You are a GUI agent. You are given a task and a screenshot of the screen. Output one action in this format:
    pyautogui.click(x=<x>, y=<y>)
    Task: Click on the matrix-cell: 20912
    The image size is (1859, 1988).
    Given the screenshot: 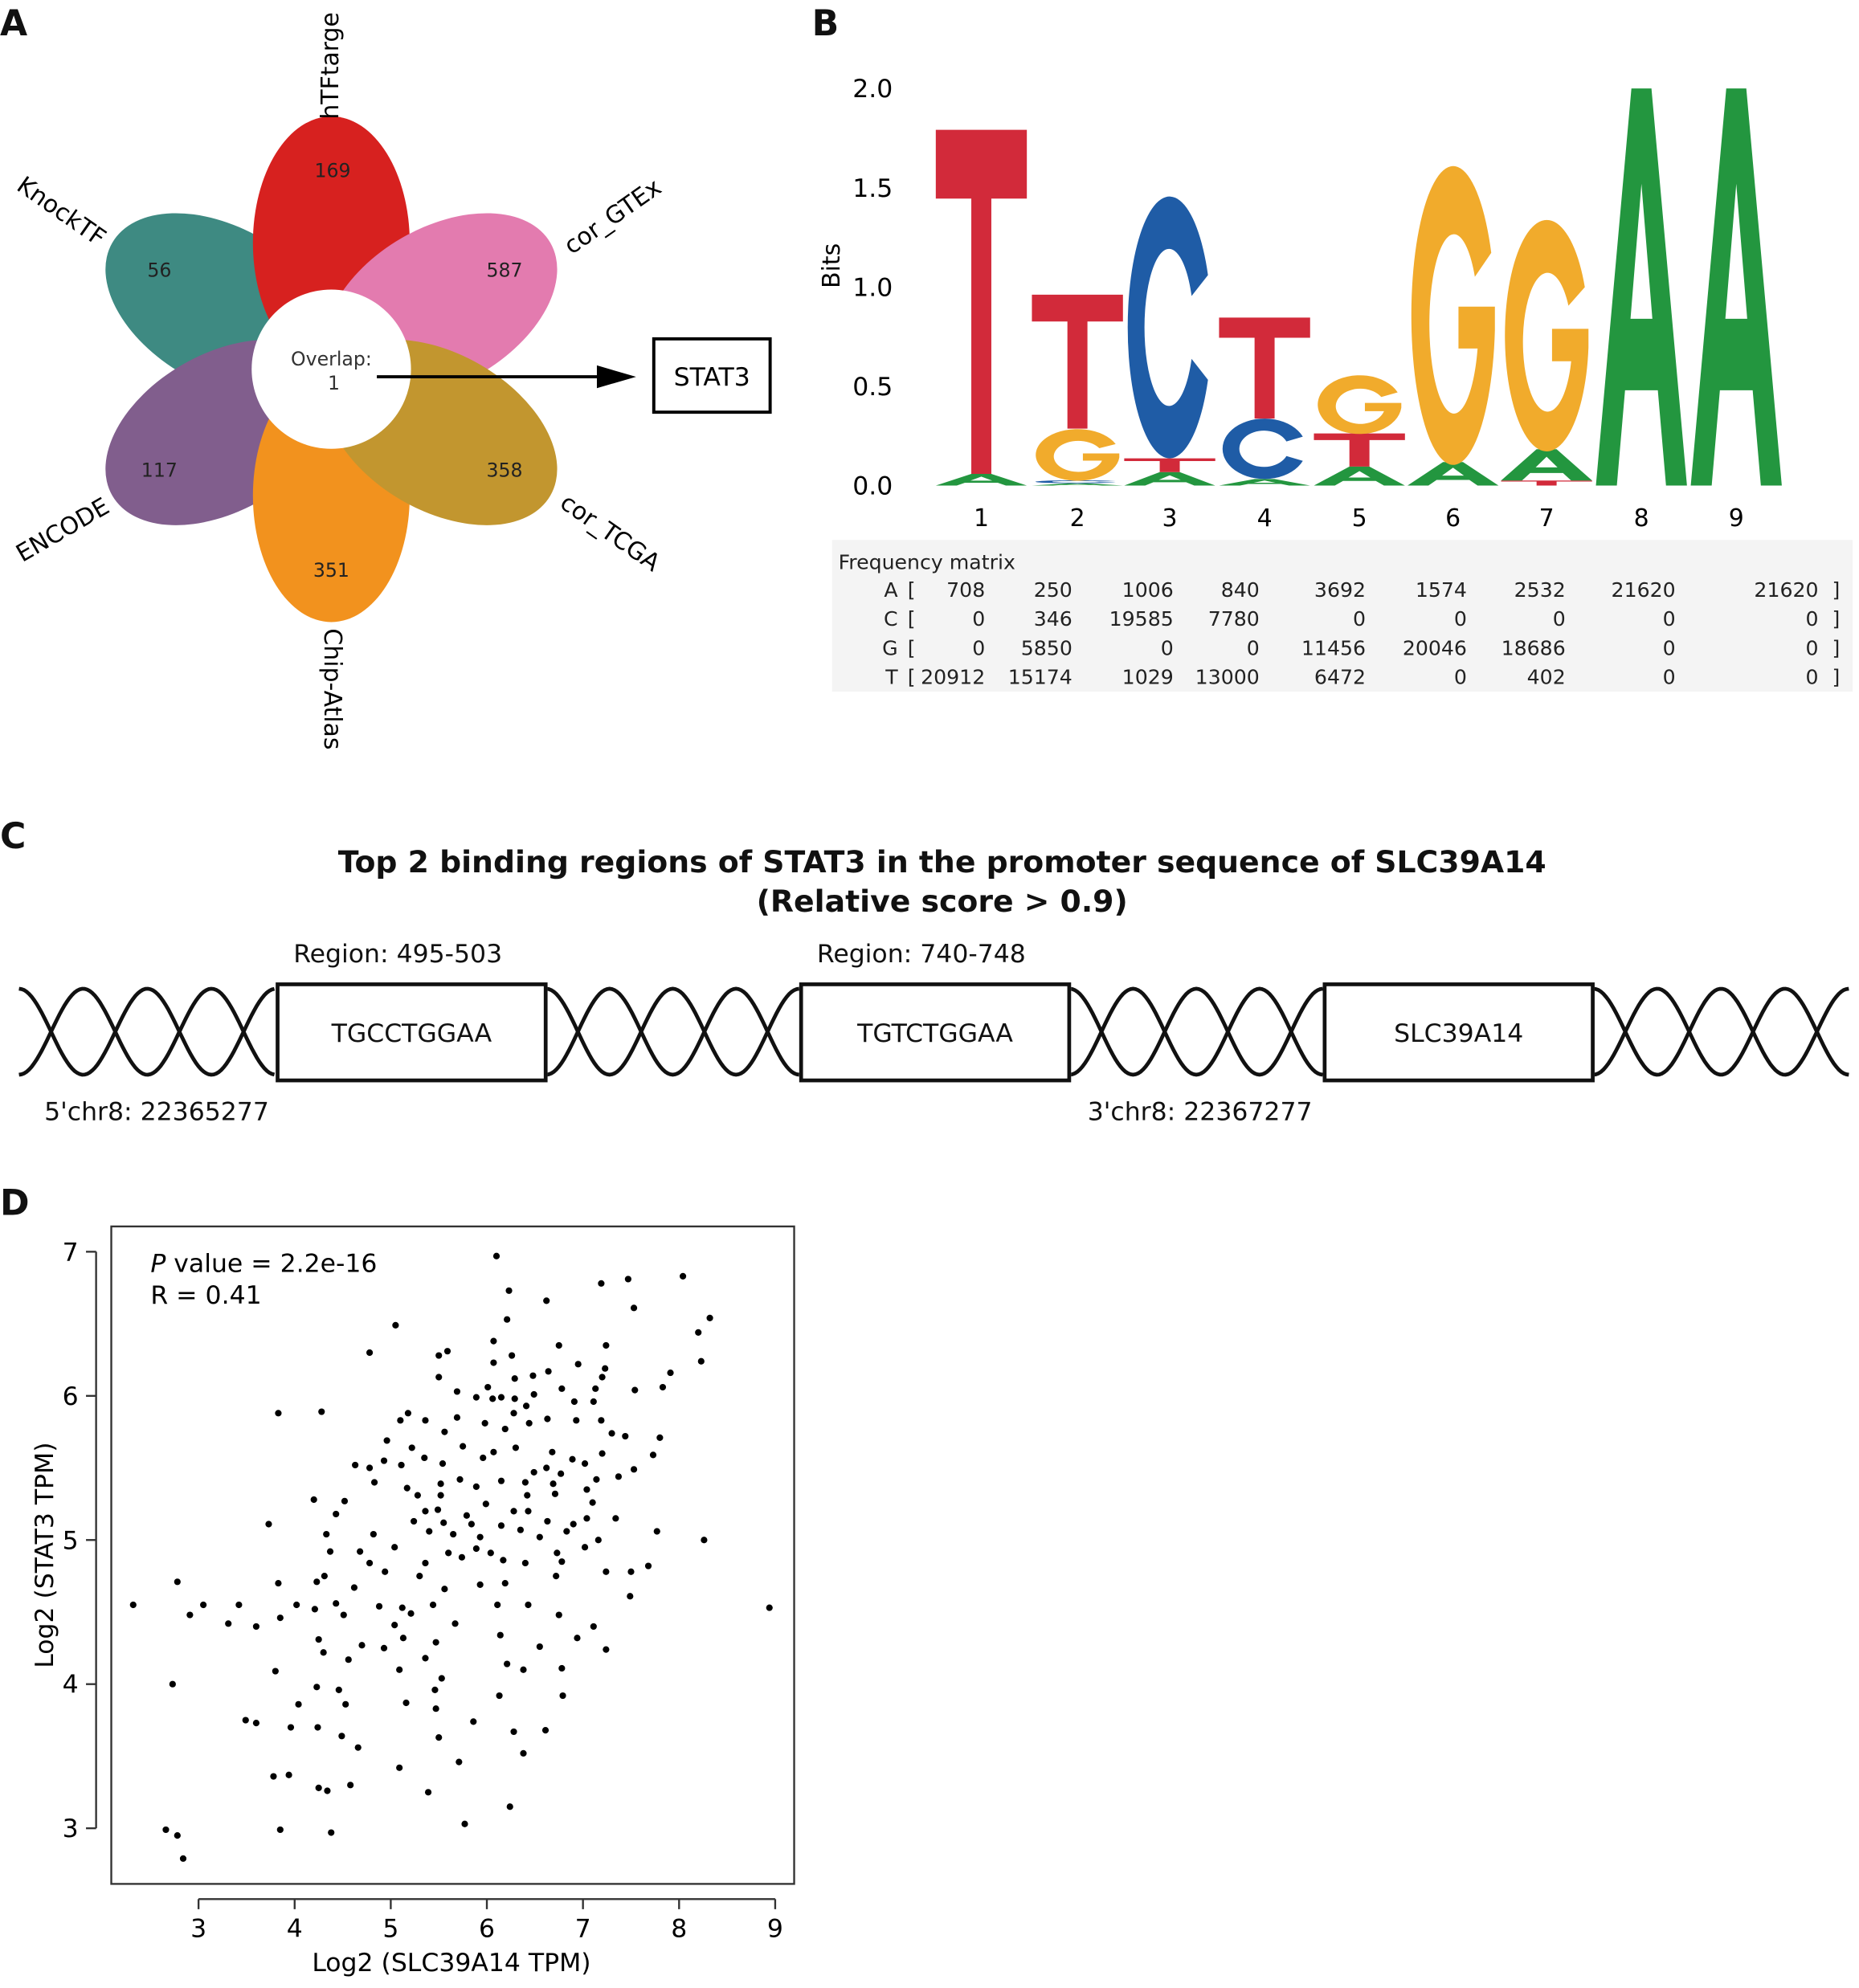 What is the action you would take?
    pyautogui.click(x=953, y=676)
    